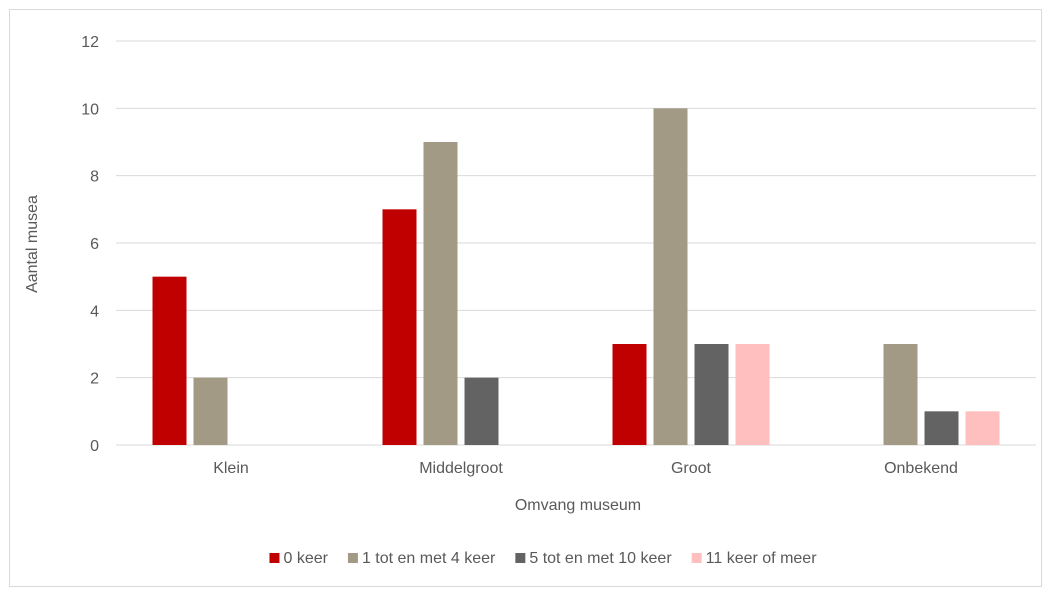  What do you see at coordinates (578, 505) in the screenshot?
I see `x-axis-label: Omvang museum` at bounding box center [578, 505].